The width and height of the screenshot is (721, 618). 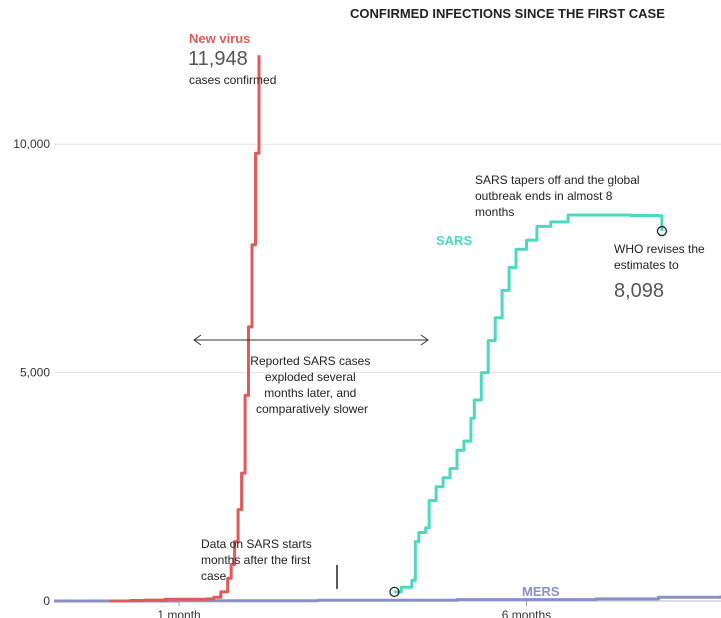 I want to click on gap-arrow, so click(x=311, y=340).